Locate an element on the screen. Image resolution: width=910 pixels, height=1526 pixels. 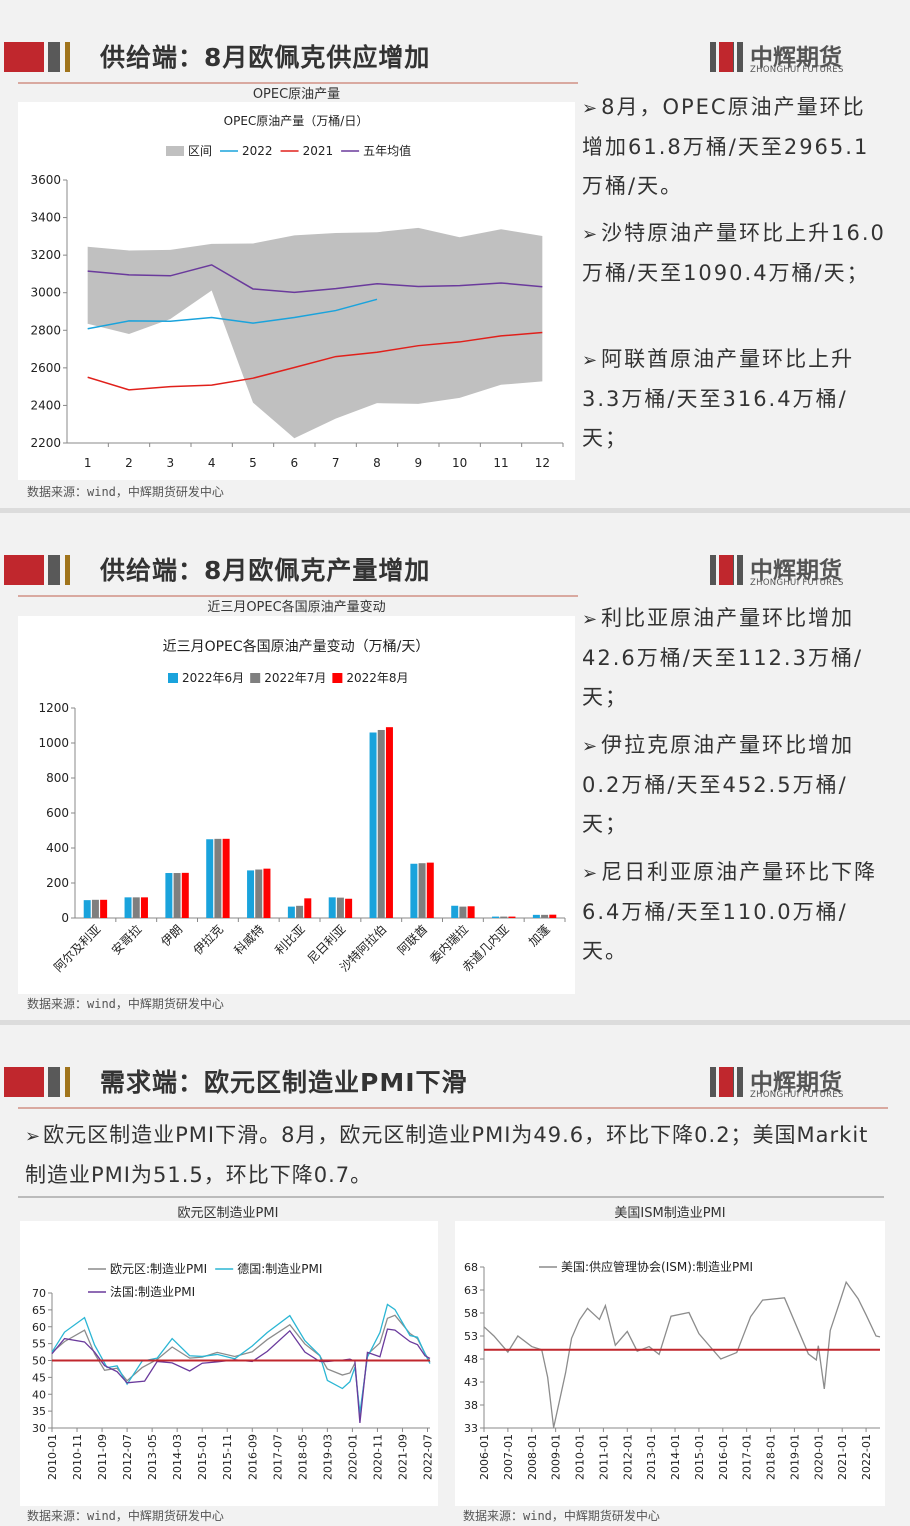
legend-label: 区间 is located at coordinates (200, 151).